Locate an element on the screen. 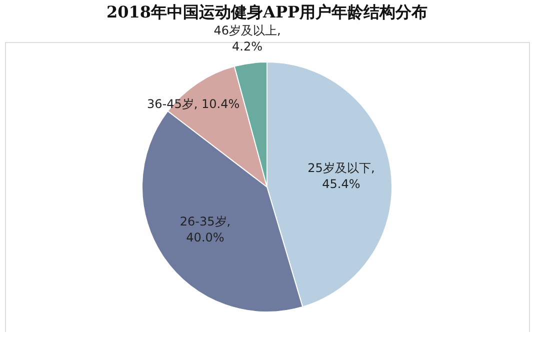  chart-title: 2018年中国运动健身APP用户年龄结构分布 is located at coordinates (267, 12).